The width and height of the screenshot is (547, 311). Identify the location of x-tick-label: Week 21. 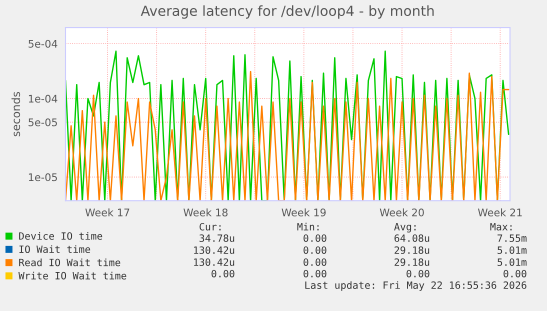
(500, 212).